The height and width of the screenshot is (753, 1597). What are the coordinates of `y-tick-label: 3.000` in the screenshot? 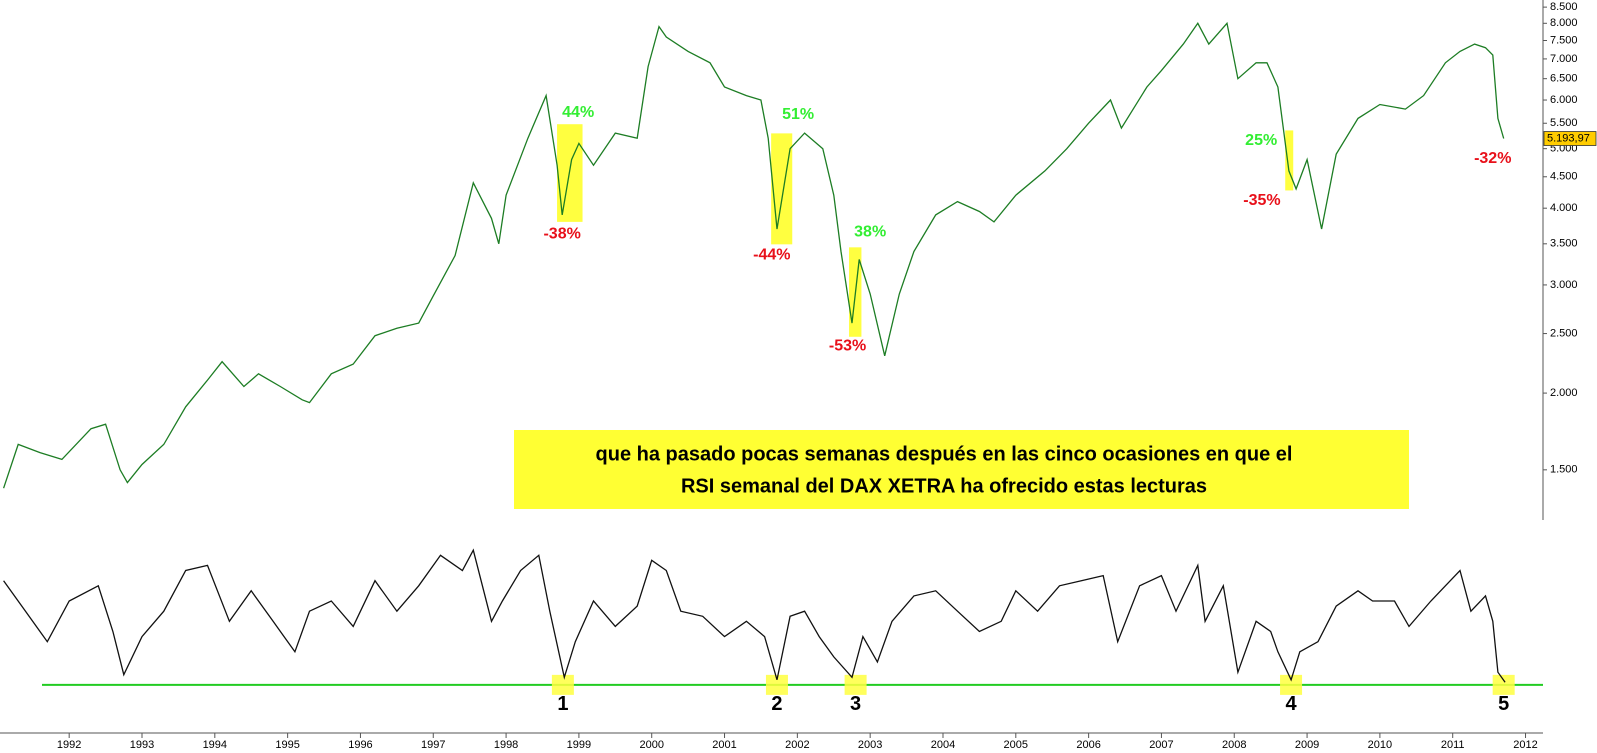 It's located at (1564, 285).